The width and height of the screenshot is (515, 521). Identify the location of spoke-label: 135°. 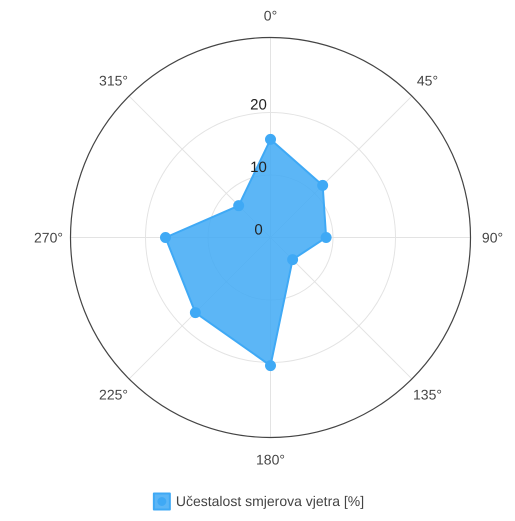
(427, 394).